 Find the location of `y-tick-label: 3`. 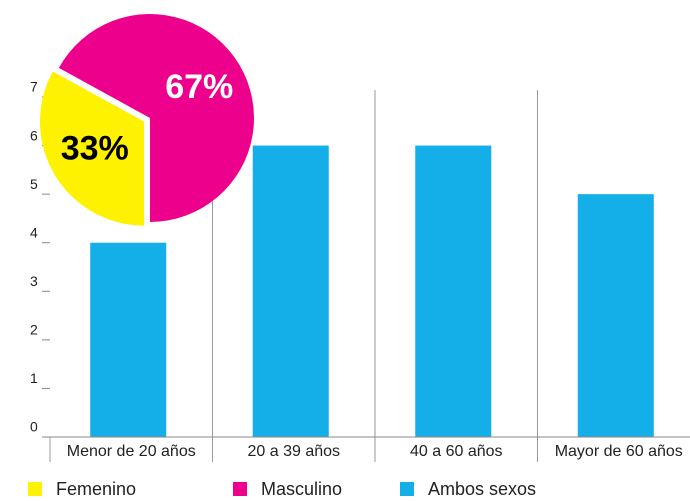

y-tick-label: 3 is located at coordinates (34, 281).